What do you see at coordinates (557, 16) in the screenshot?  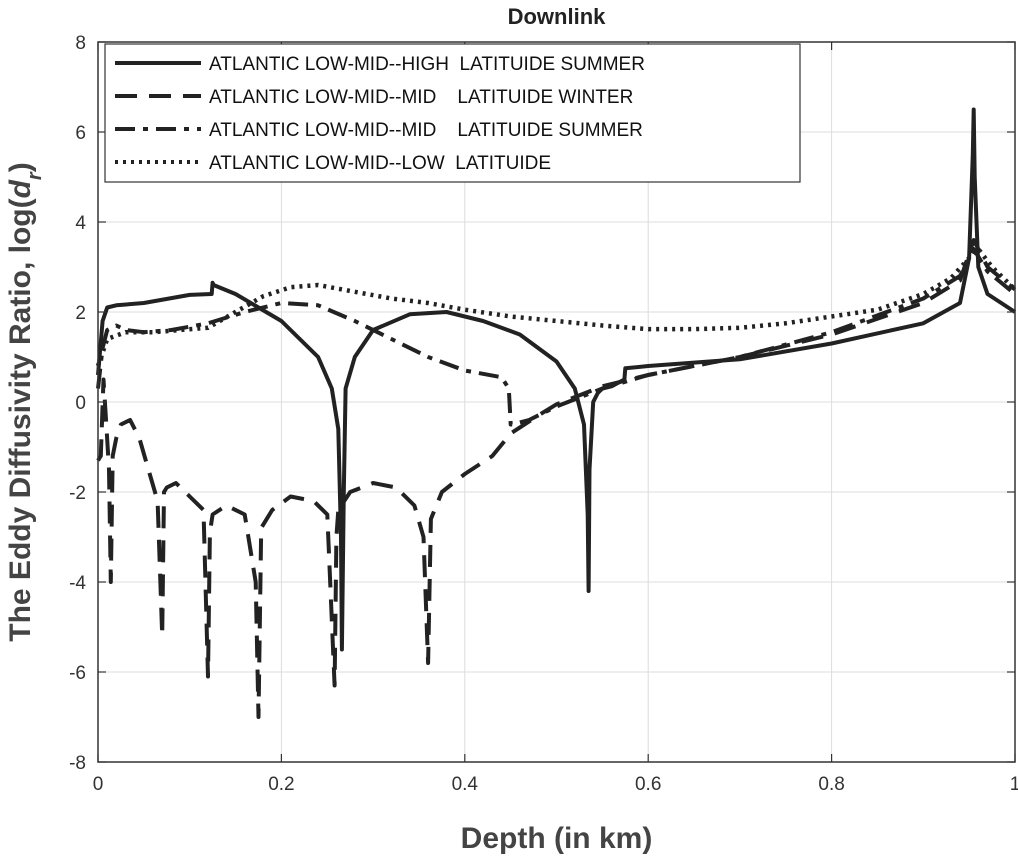 I see `chart-title: Downlink` at bounding box center [557, 16].